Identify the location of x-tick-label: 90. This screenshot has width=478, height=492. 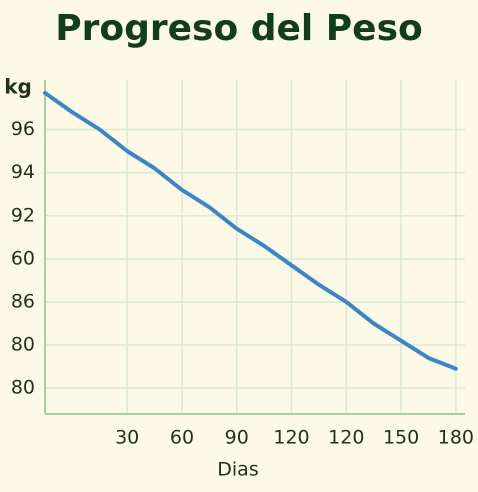
(237, 438).